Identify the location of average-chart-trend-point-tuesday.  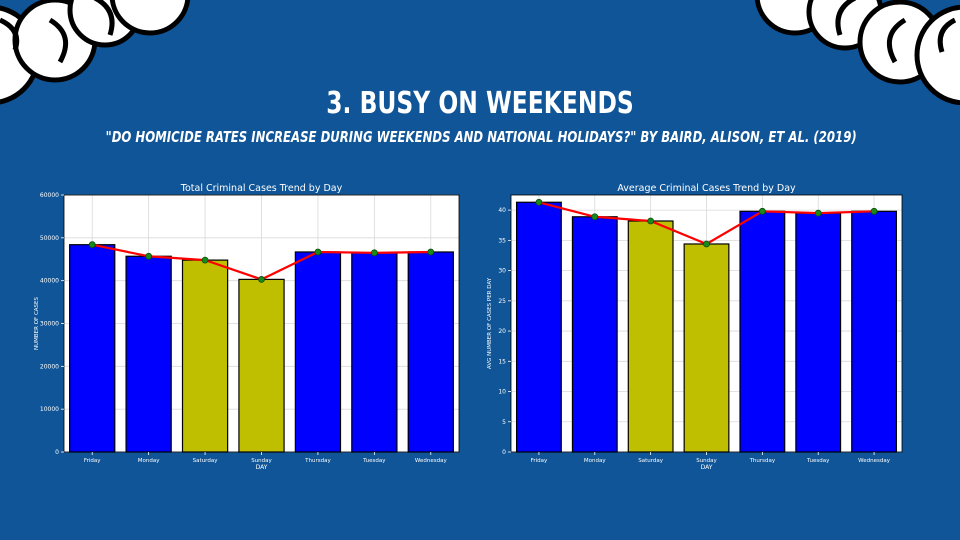
(818, 213).